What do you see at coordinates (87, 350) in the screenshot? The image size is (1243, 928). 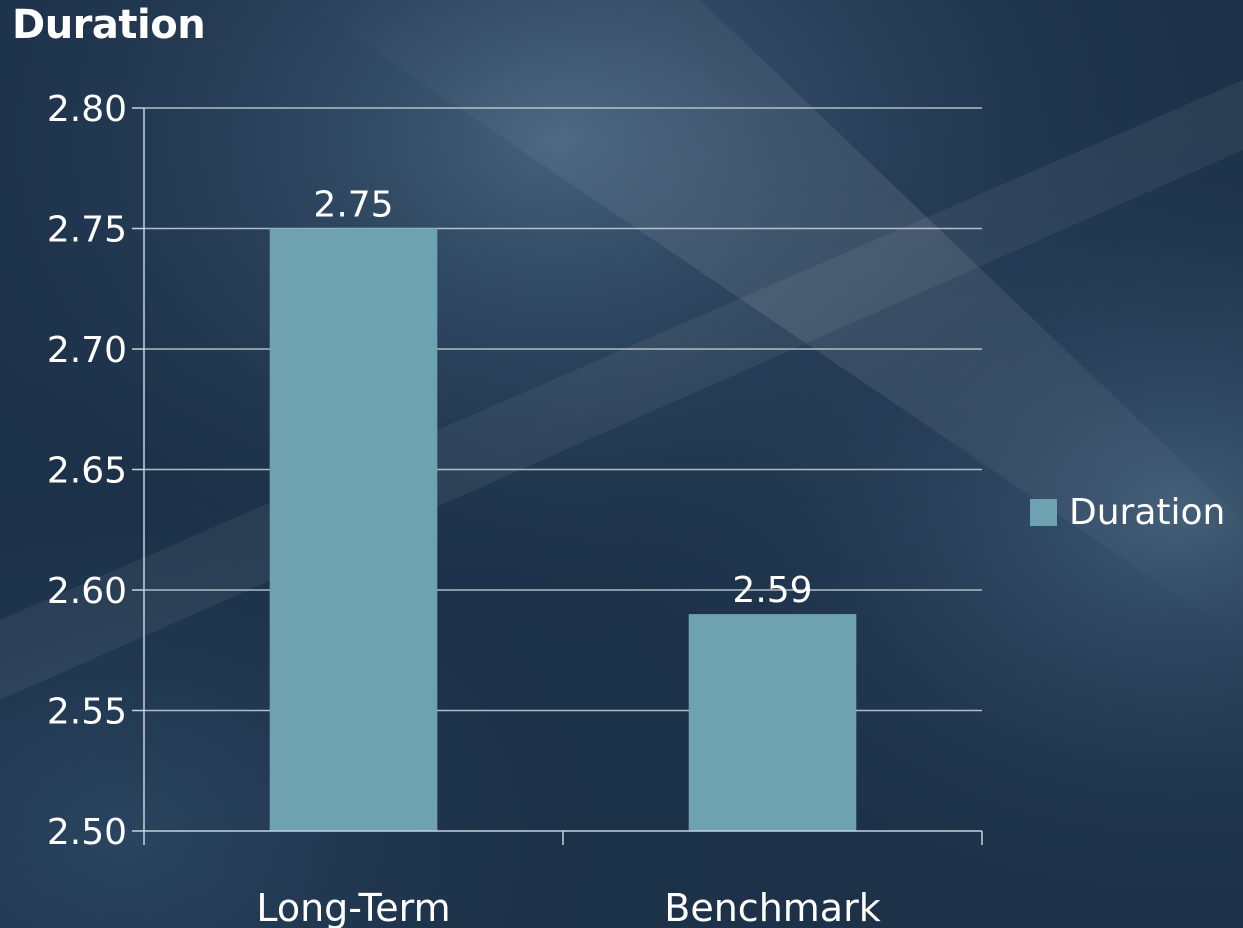 I see `y-tick-label: 2.70` at bounding box center [87, 350].